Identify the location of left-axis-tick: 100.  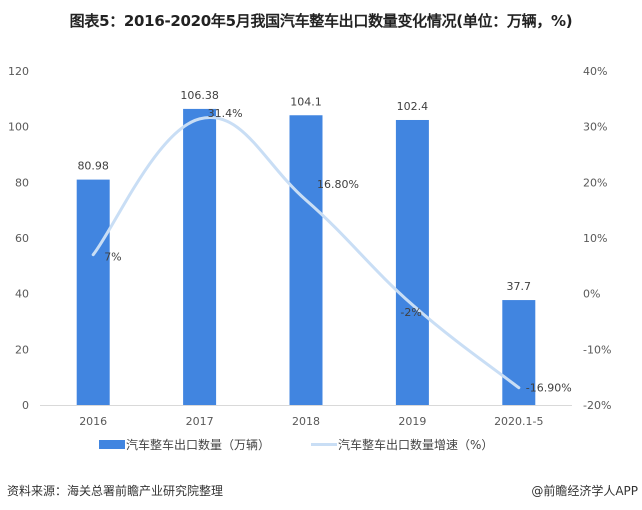
(18, 127).